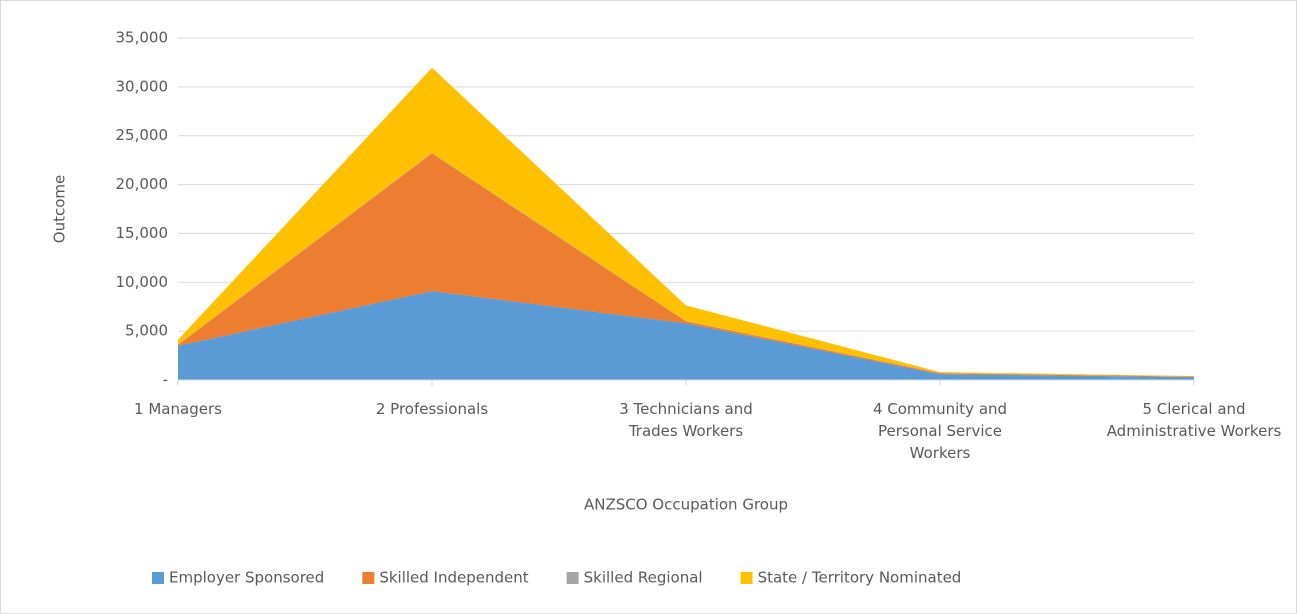  I want to click on y-tick-label: 30,000, so click(142, 86).